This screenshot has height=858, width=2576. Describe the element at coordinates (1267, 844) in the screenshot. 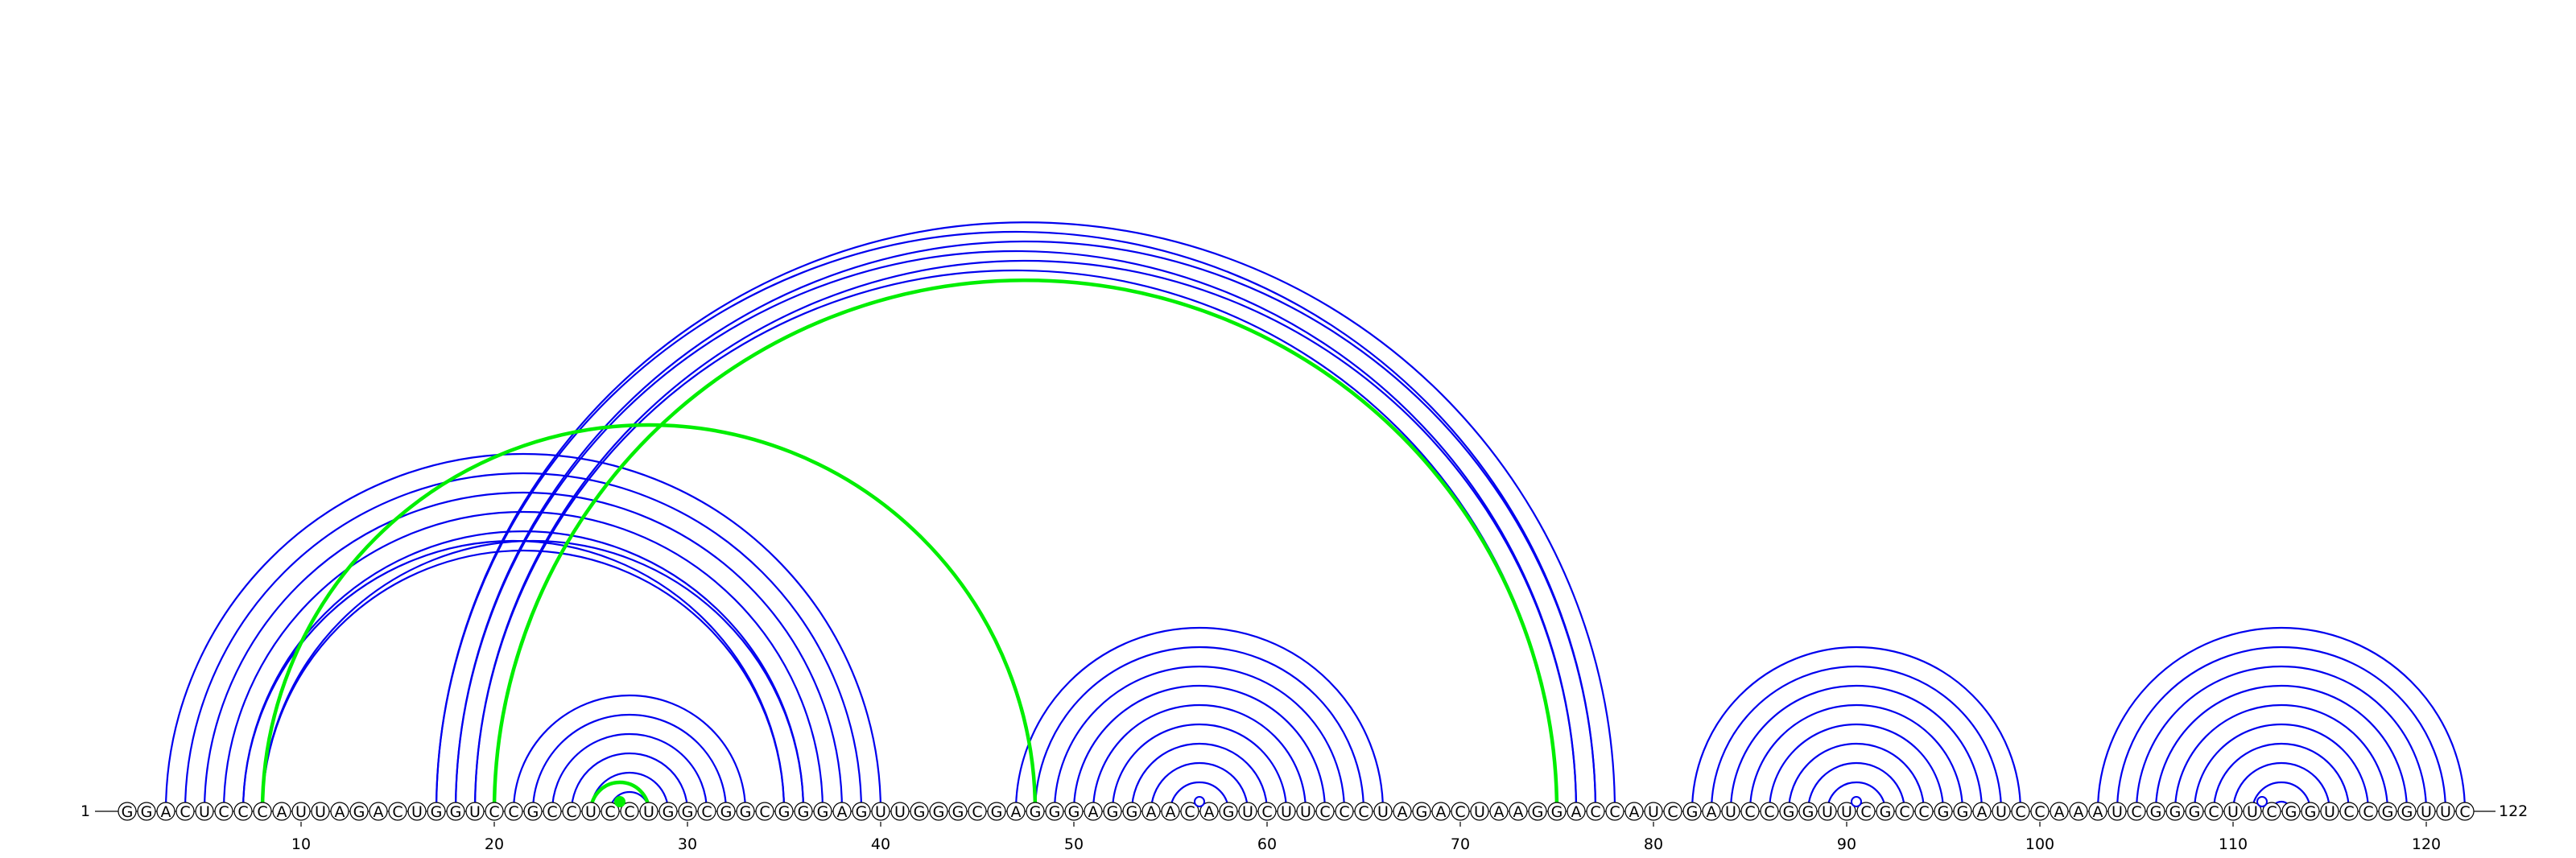

I see `tick-label: 60` at that location.